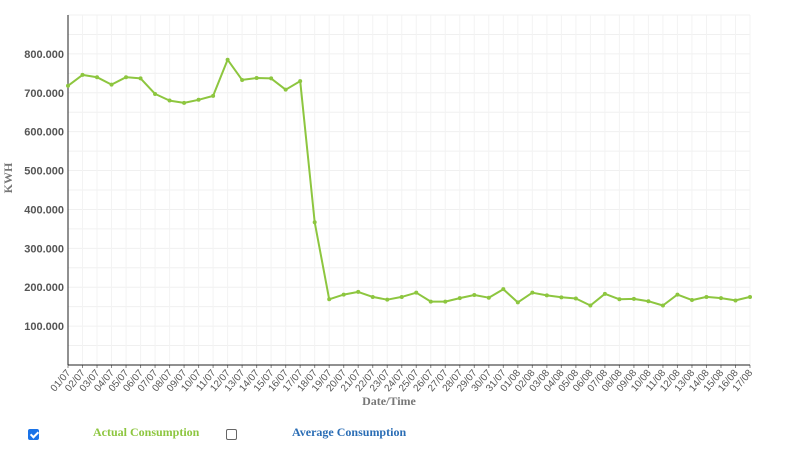 This screenshot has width=800, height=451. I want to click on y-tick-label: 300.000, so click(44, 249).